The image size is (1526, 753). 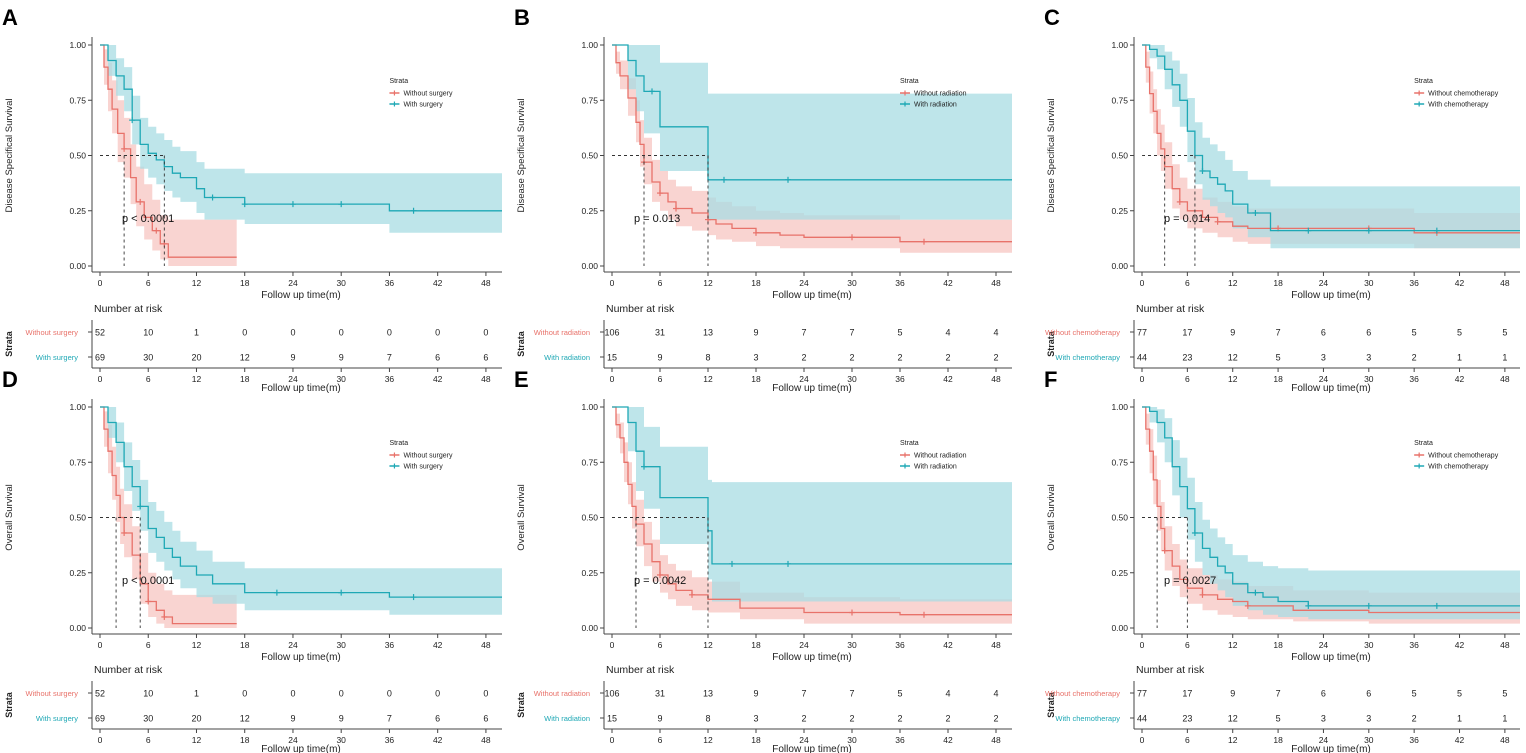 What do you see at coordinates (148, 694) in the screenshot?
I see `risk-count: 10` at bounding box center [148, 694].